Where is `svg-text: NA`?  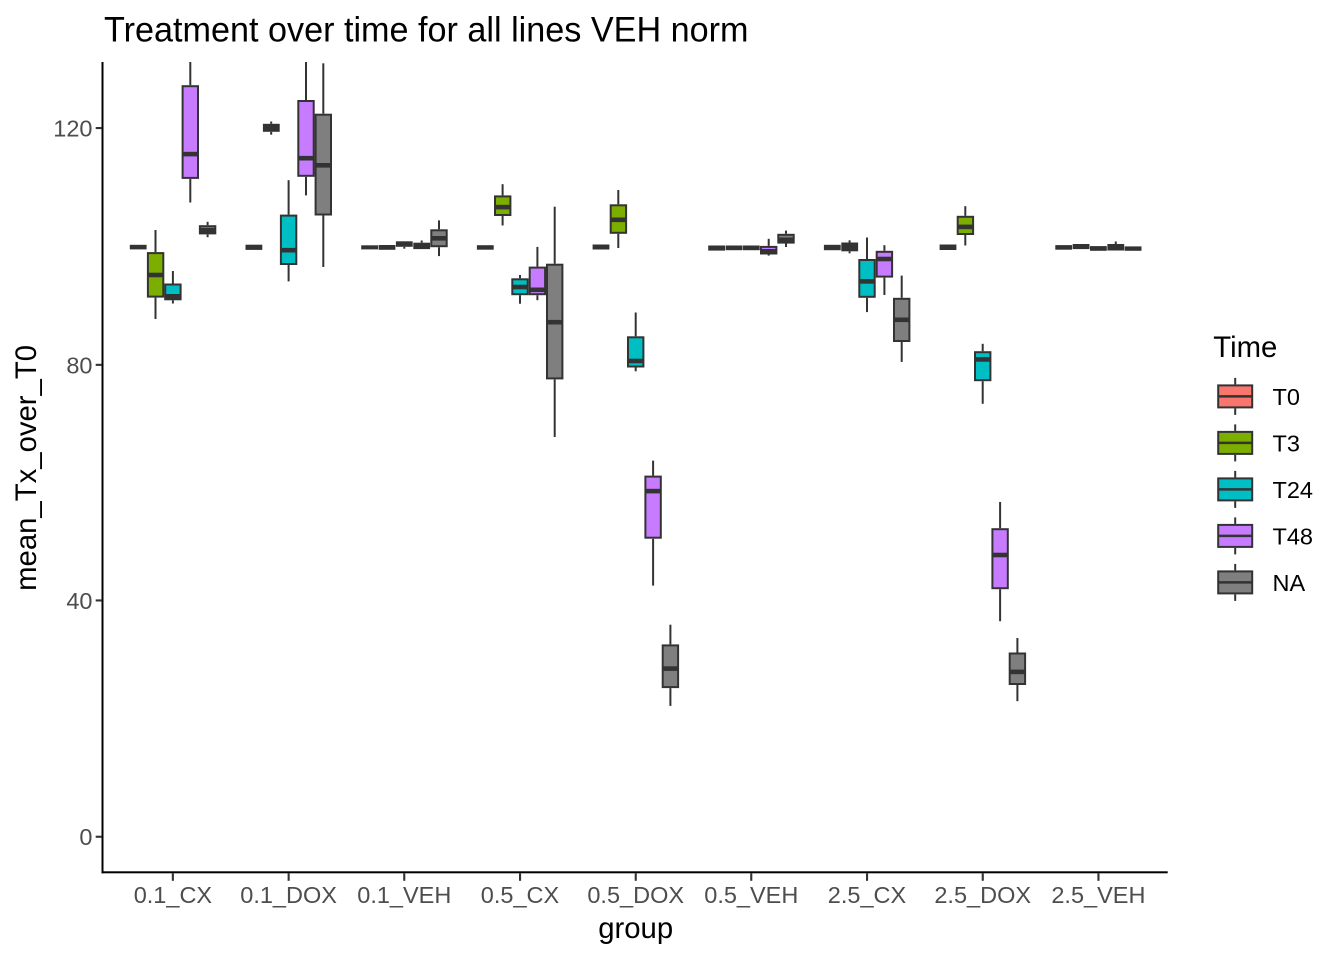
svg-text: NA is located at coordinates (1289, 583).